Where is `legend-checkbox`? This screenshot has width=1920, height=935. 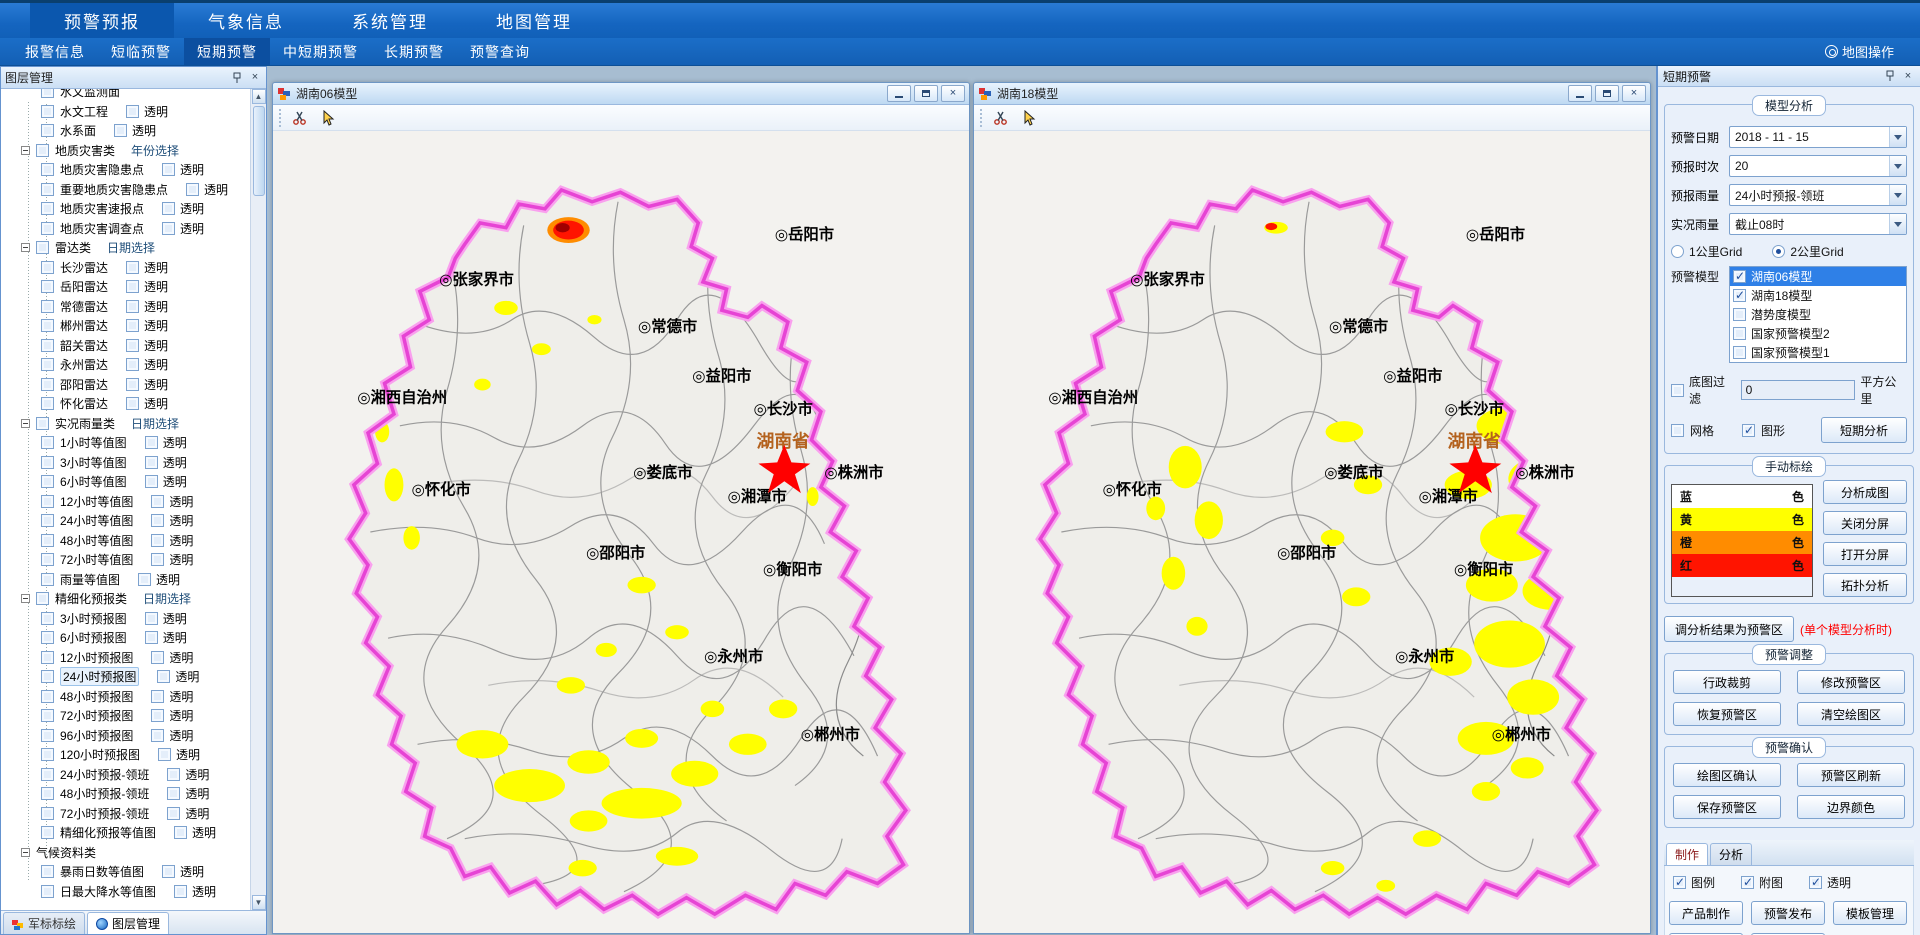
legend-checkbox is located at coordinates (1679, 882).